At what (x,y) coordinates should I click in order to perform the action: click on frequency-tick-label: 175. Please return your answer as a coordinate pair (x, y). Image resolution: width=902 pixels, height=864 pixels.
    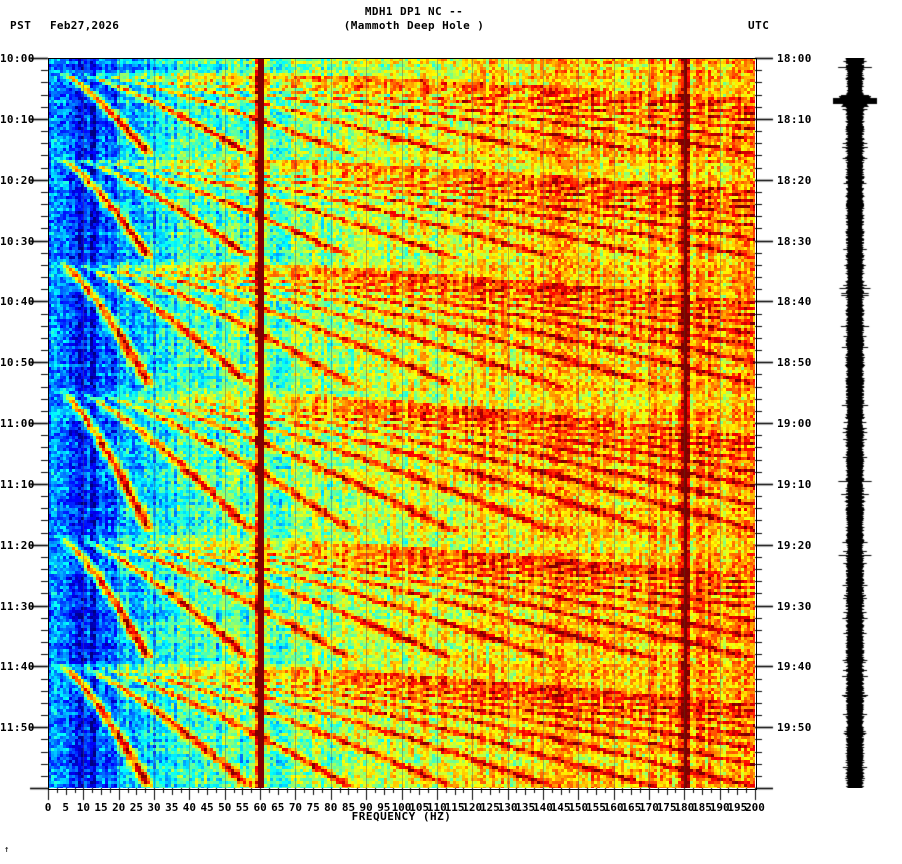
    Looking at the image, I should click on (666, 807).